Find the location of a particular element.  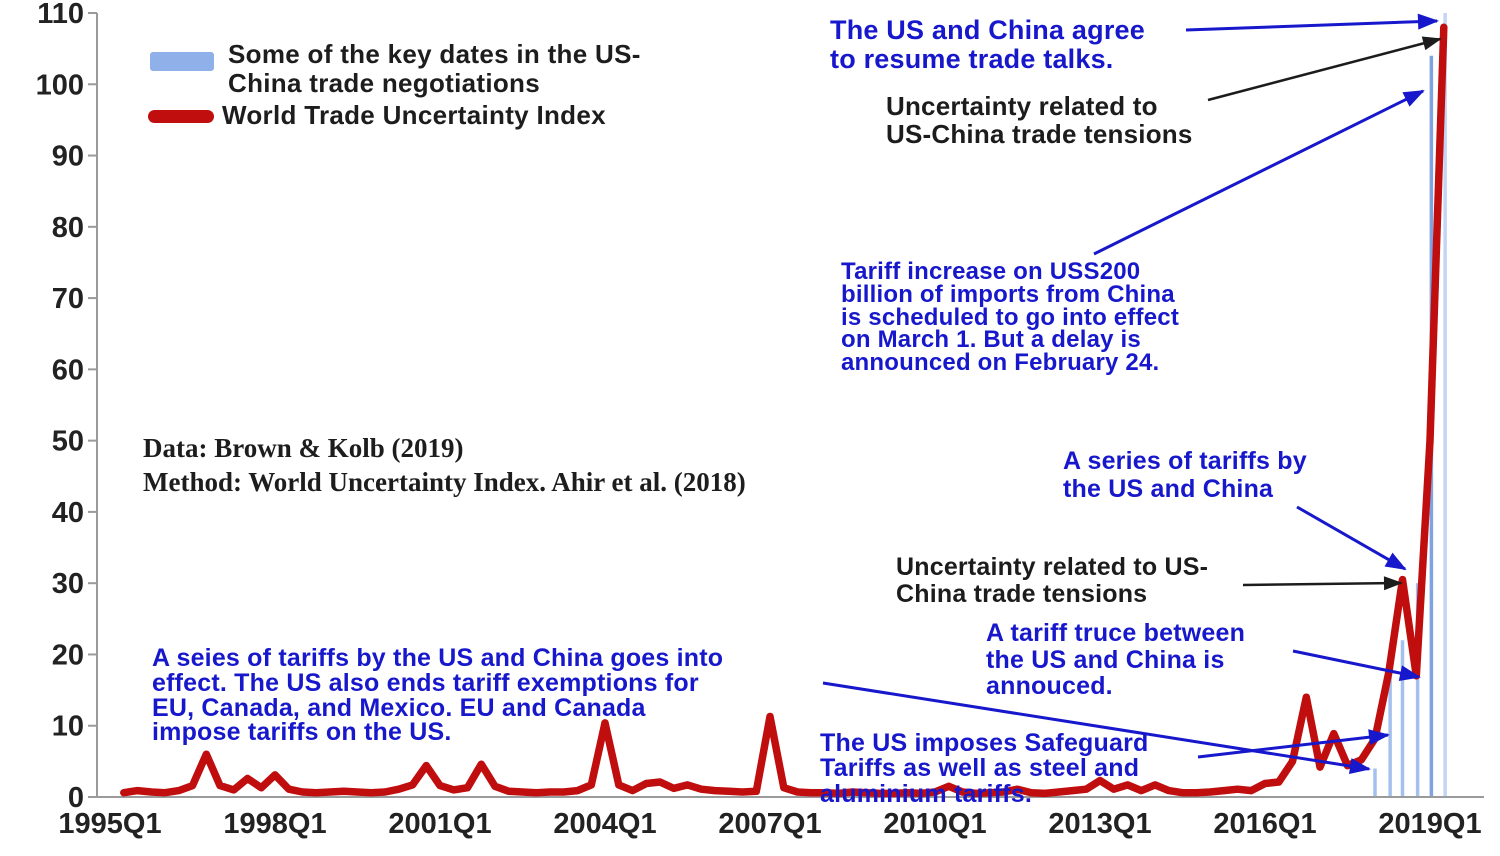

legend-wtu-swatch is located at coordinates (181, 116).